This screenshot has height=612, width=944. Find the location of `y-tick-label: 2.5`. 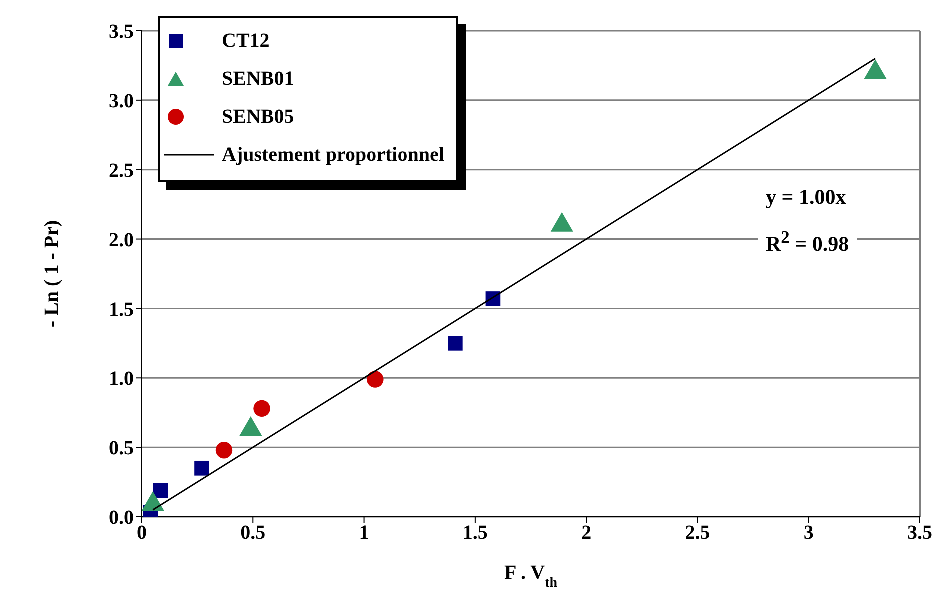

y-tick-label: 2.5 is located at coordinates (121, 171).